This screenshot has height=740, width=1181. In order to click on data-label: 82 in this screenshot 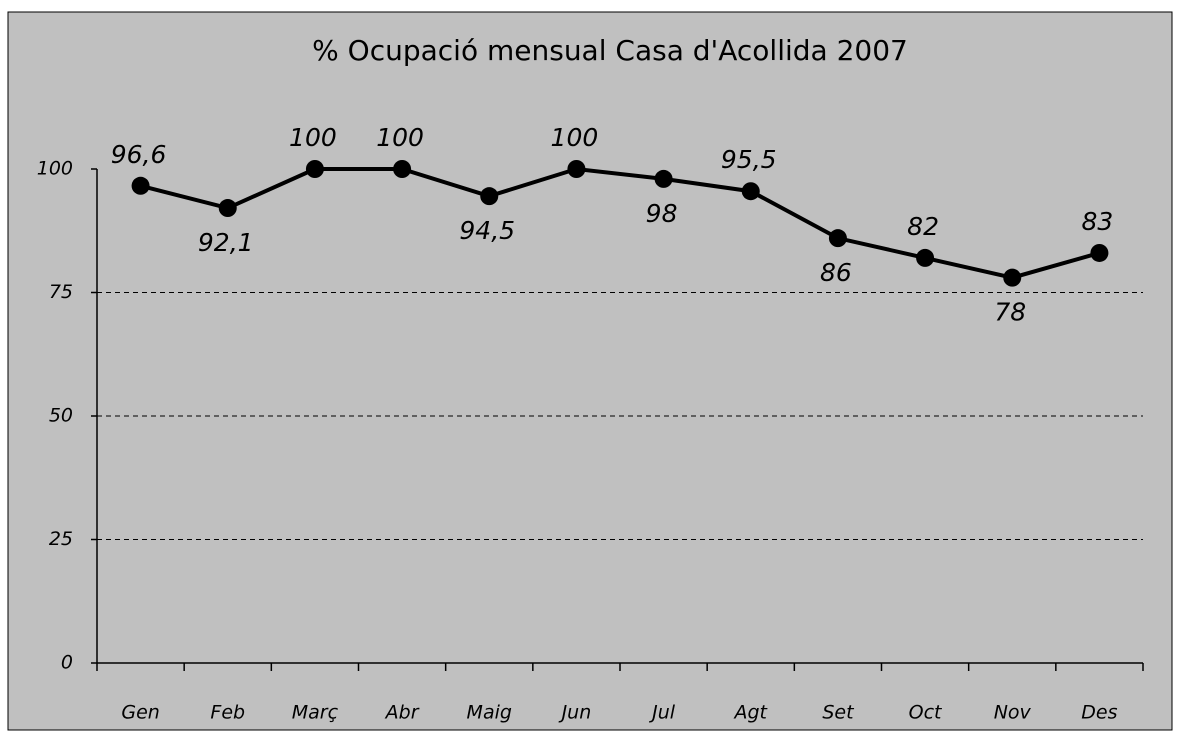, I will do `click(923, 226)`.